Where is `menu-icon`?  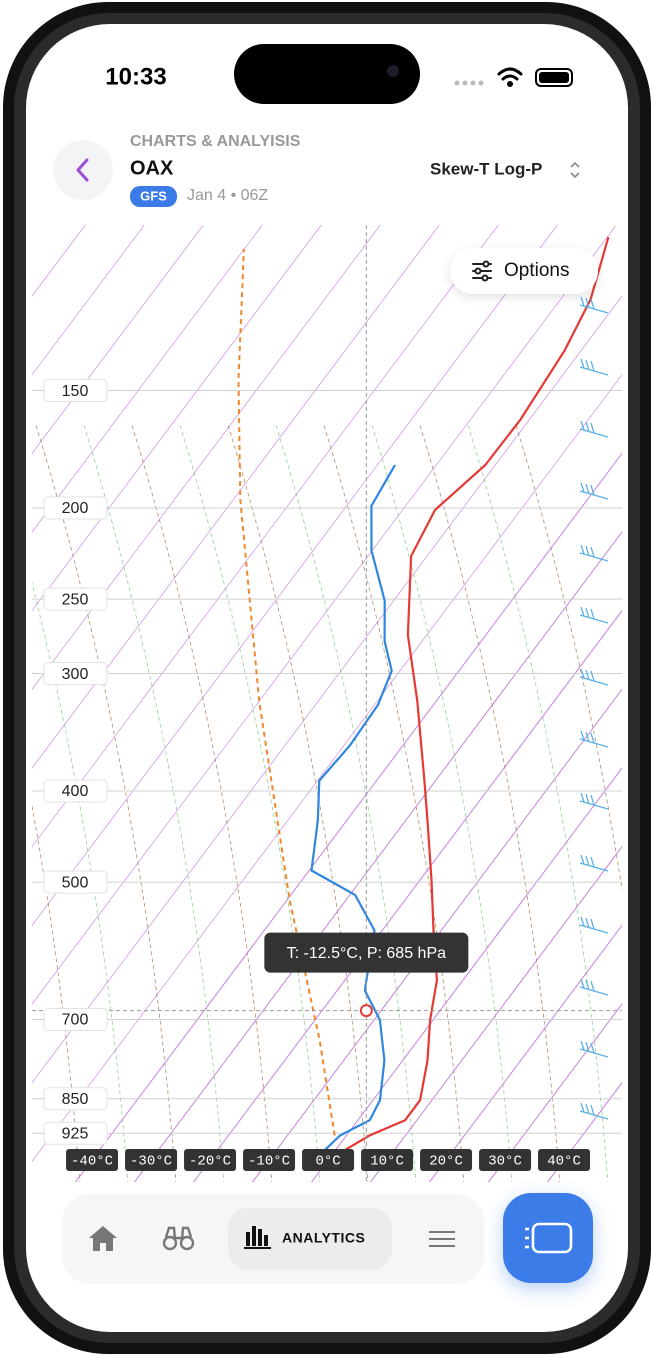 menu-icon is located at coordinates (442, 1239).